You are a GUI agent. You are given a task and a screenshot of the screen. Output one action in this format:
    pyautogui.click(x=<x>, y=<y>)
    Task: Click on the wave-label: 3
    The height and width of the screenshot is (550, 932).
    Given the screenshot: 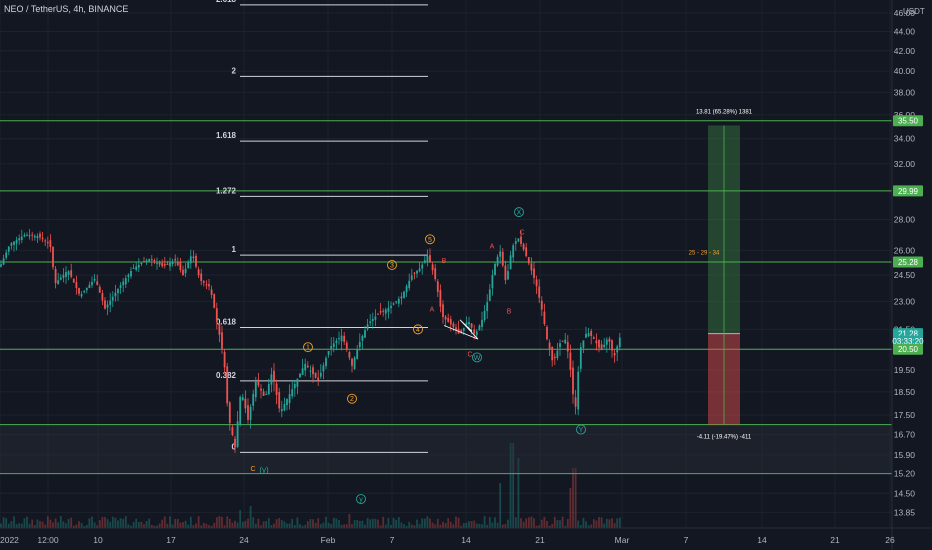 What is the action you would take?
    pyautogui.click(x=392, y=265)
    